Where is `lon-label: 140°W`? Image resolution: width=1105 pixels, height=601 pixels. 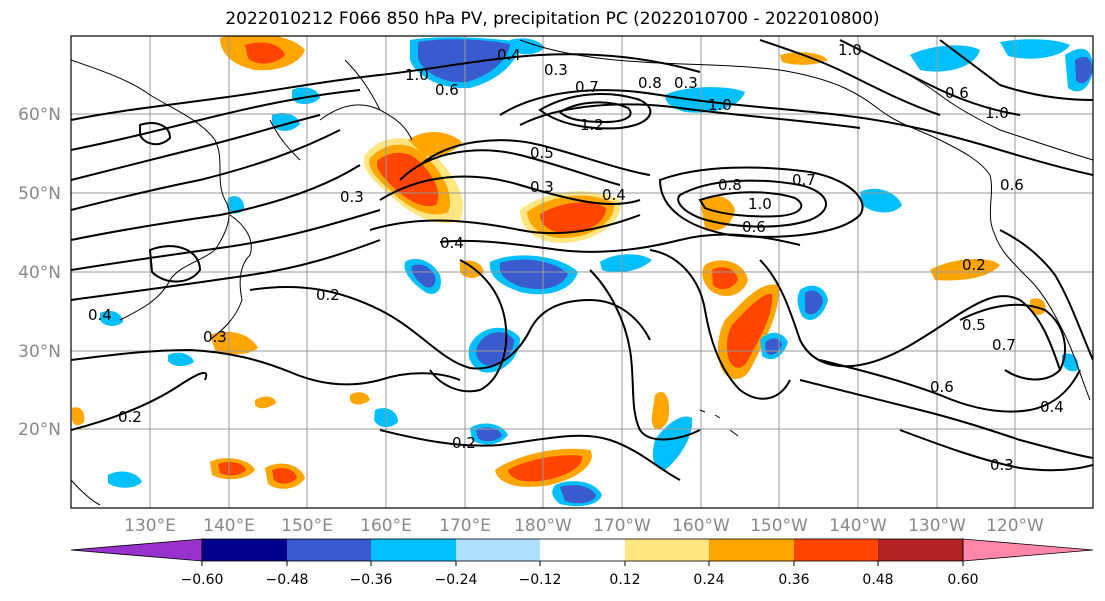 lon-label: 140°W is located at coordinates (858, 526).